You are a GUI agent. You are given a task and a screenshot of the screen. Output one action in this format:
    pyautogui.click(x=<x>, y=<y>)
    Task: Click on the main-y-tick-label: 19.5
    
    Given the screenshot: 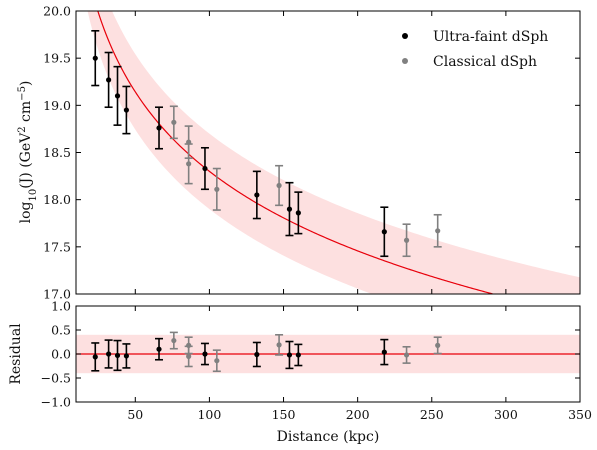 What is the action you would take?
    pyautogui.click(x=57, y=58)
    